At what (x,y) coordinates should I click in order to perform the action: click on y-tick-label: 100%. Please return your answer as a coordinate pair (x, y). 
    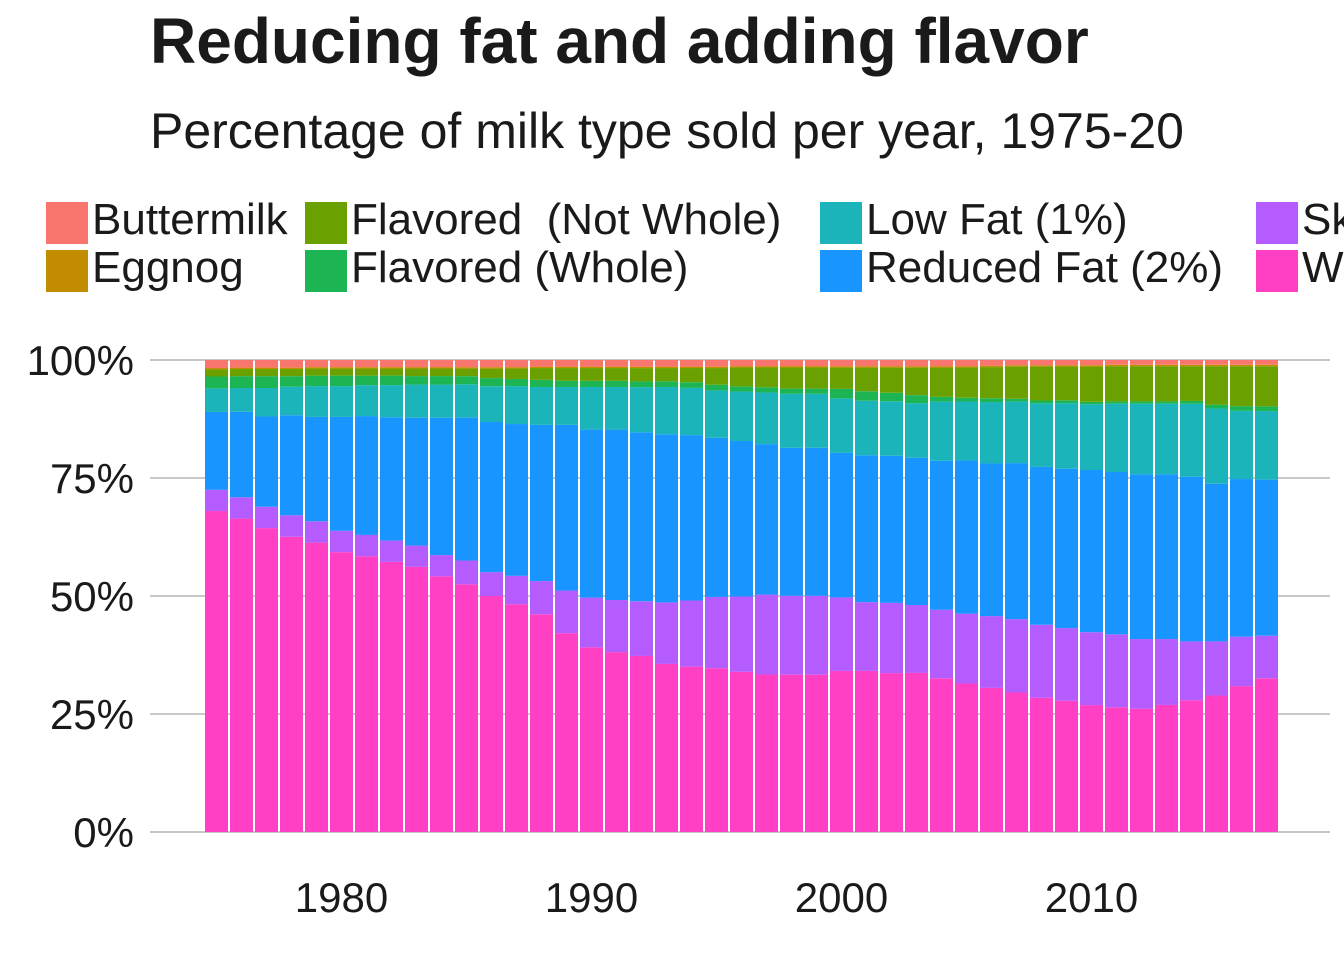
    Looking at the image, I should click on (80, 360).